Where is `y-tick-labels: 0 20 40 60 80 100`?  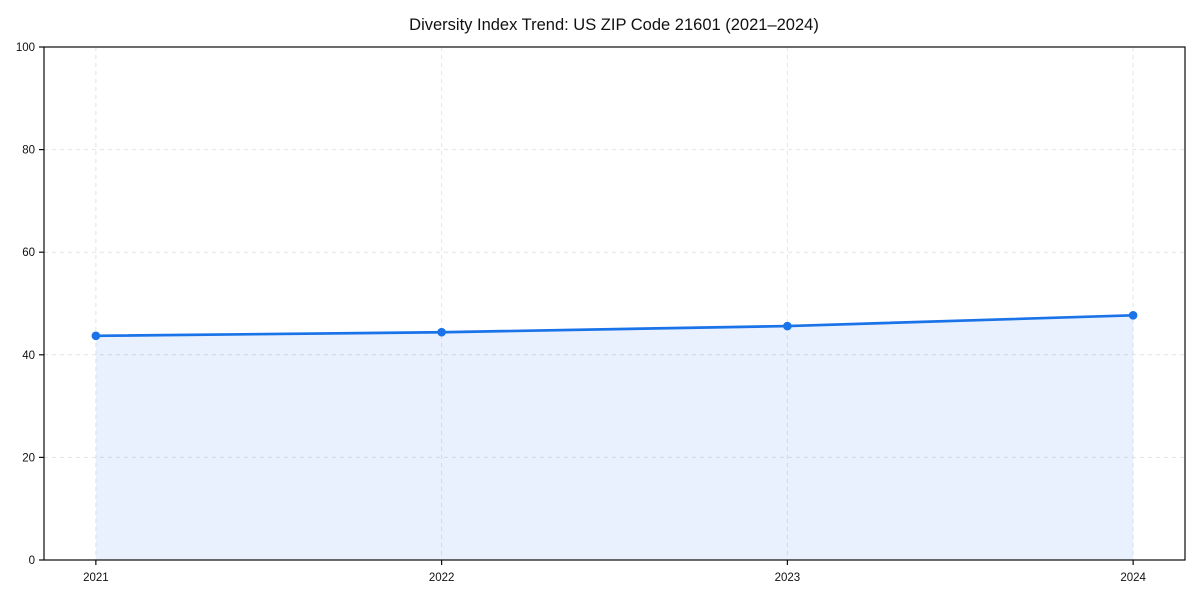
y-tick-labels: 0 20 40 60 80 100 is located at coordinates (25, 304).